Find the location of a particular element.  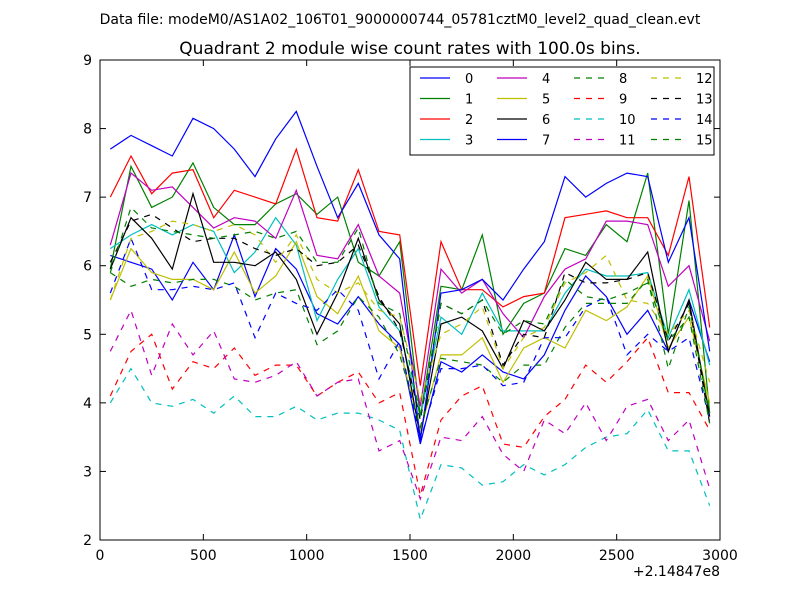

x-tick-label: 1500 is located at coordinates (410, 556).